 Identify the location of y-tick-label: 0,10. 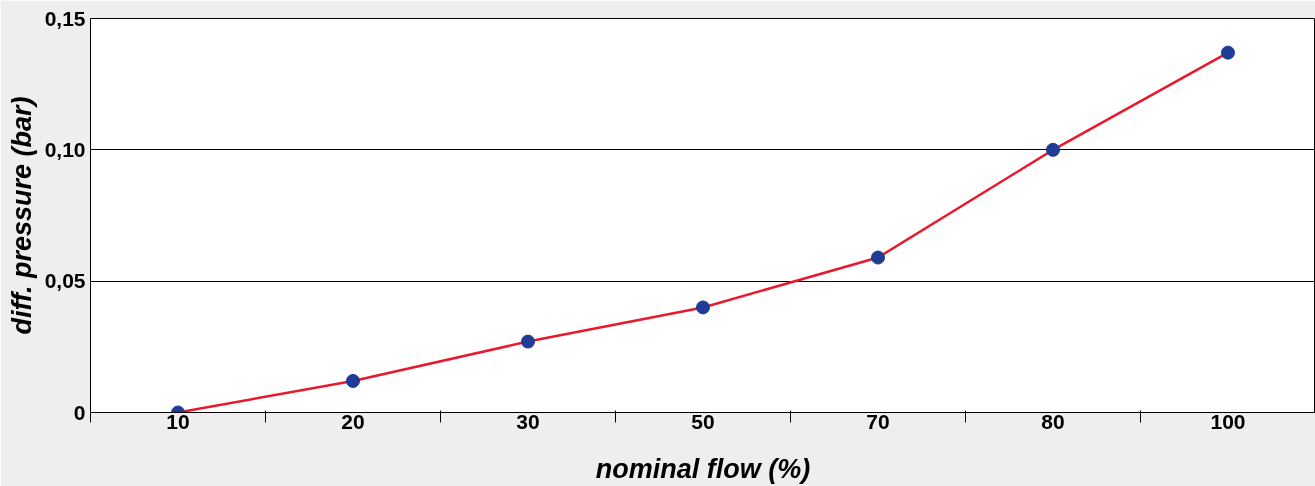
(65, 149).